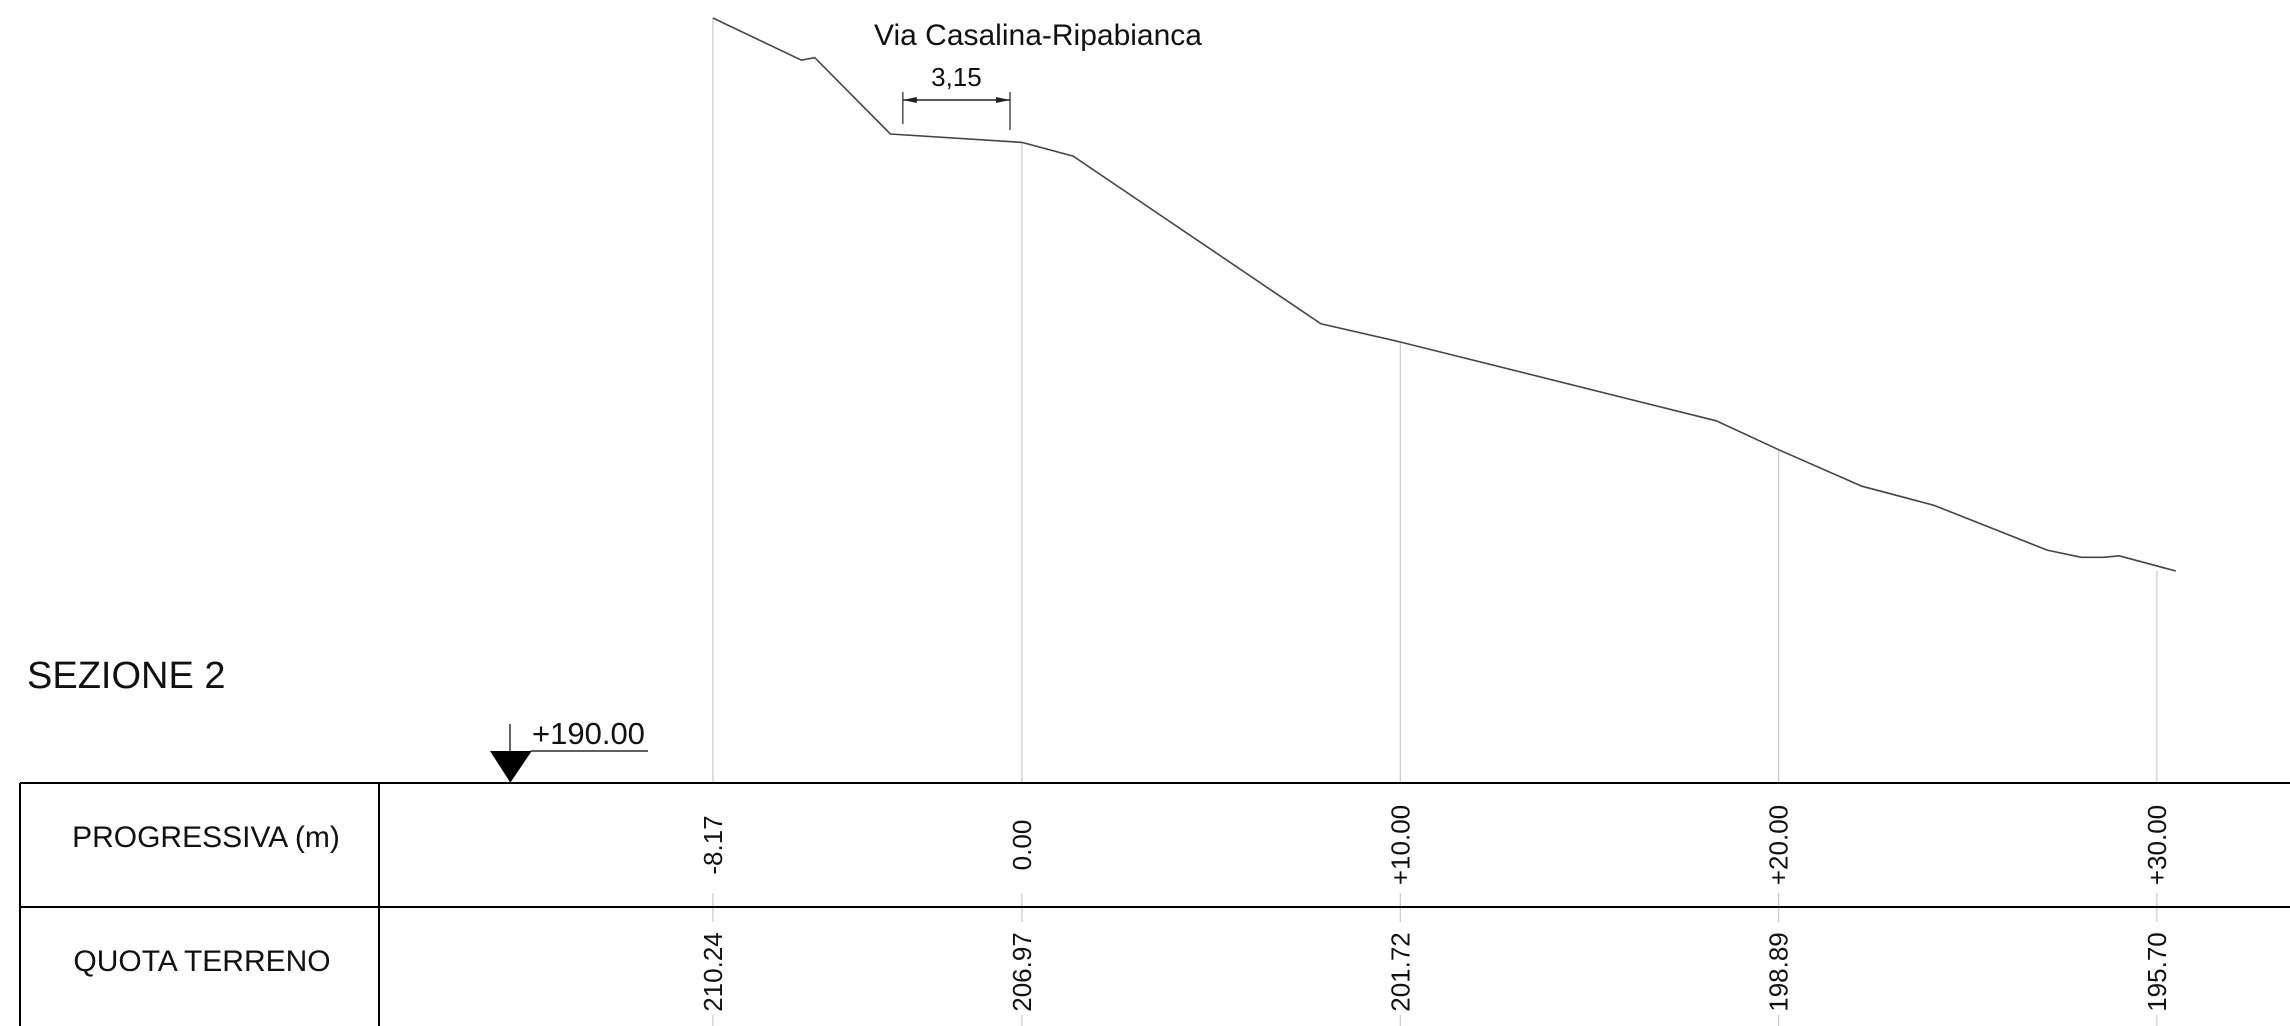  I want to click on progressiva-value: -8.17, so click(713, 844).